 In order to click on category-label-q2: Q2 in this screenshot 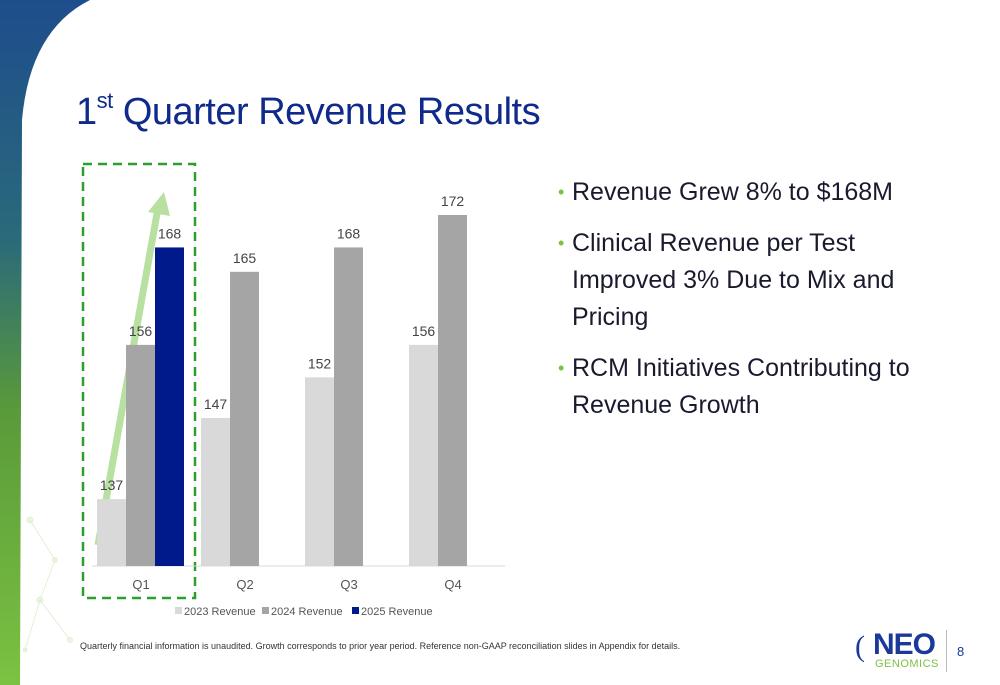, I will do `click(244, 584)`.